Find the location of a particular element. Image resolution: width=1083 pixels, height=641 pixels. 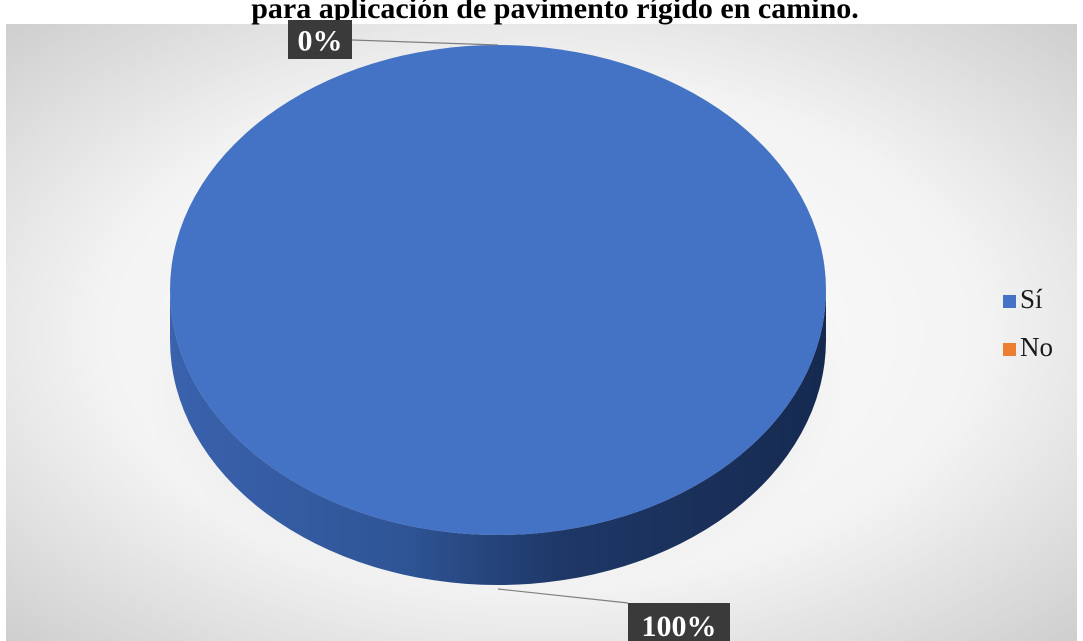

legend: Sí No is located at coordinates (1028, 323).